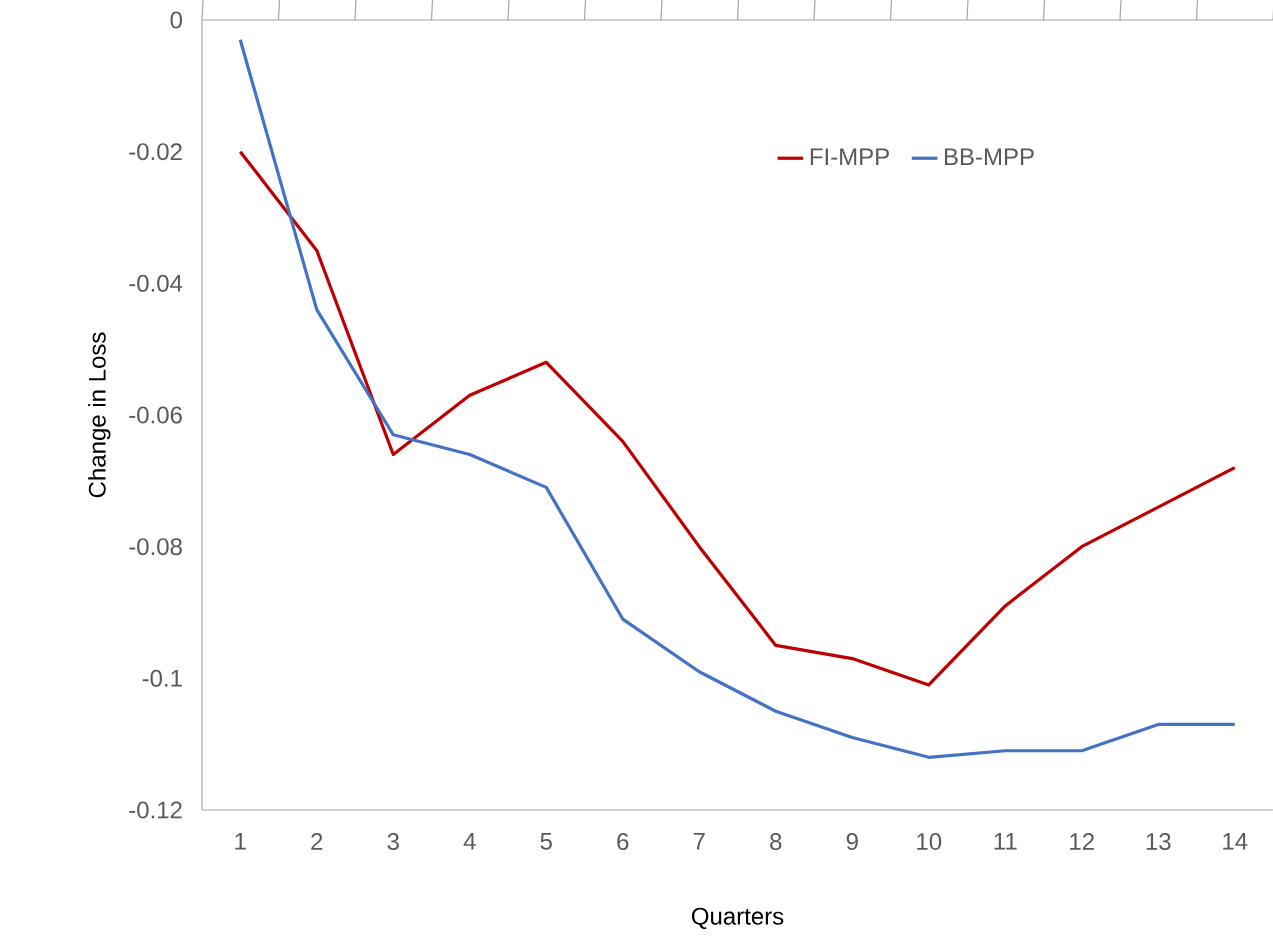 This screenshot has height=941, width=1273. What do you see at coordinates (176, 20) in the screenshot?
I see `y-tick-label: 0` at bounding box center [176, 20].